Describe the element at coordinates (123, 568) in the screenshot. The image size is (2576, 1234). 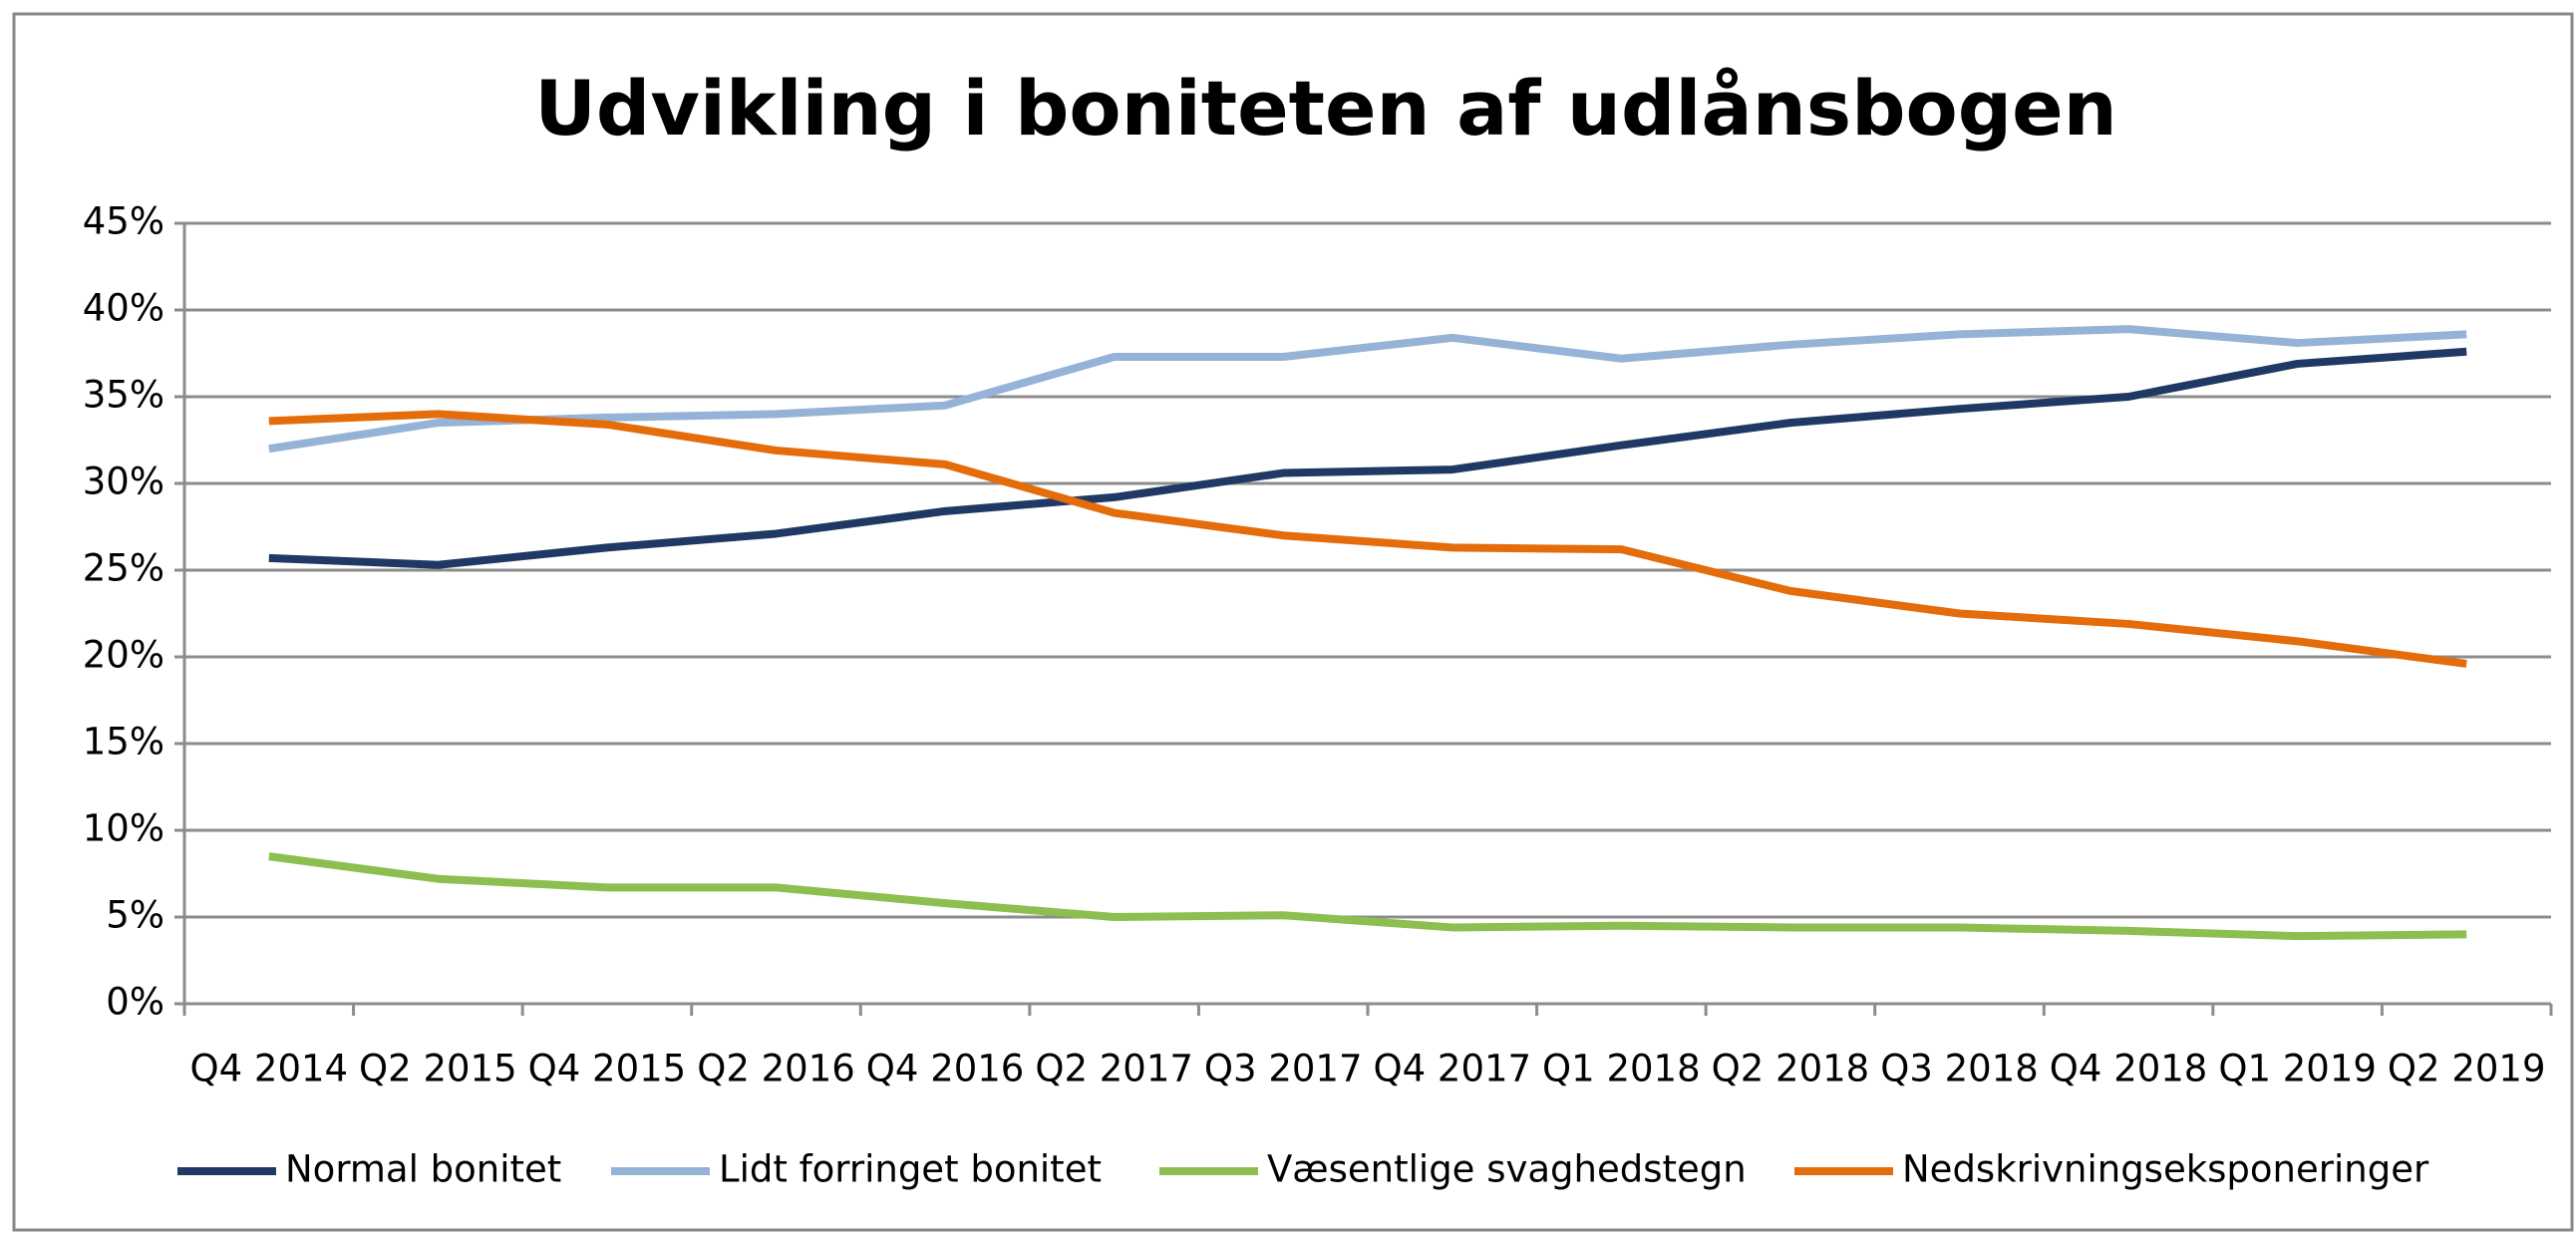
I see `y-tick-label: 25%` at that location.